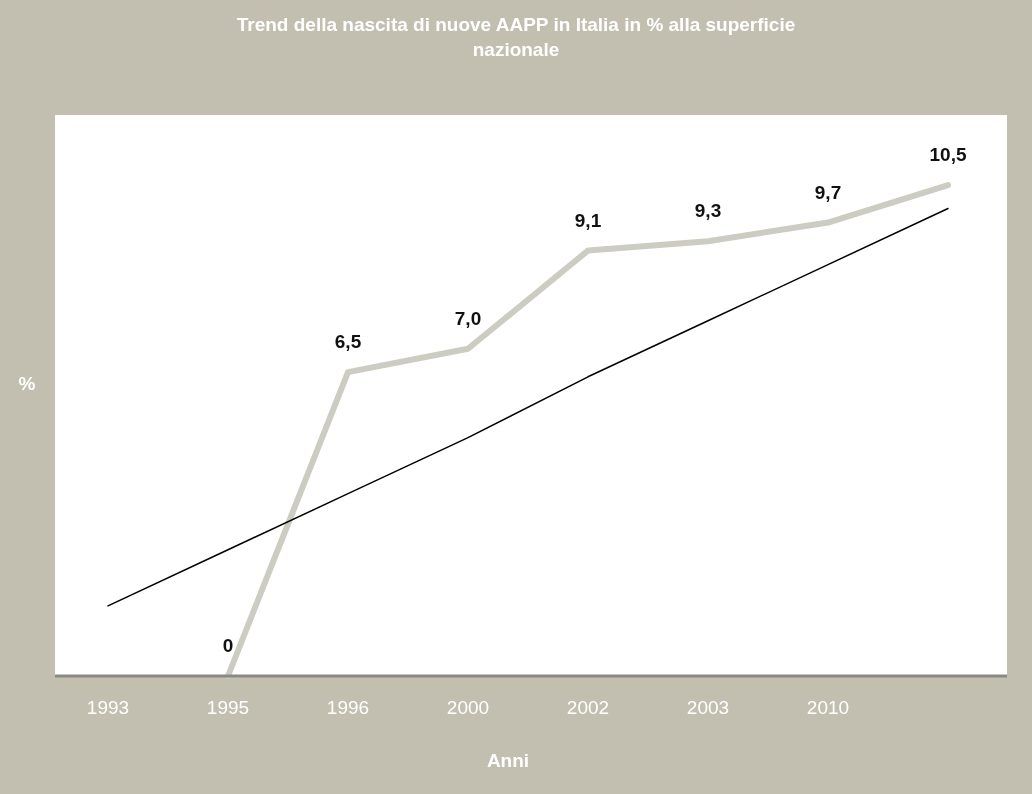 The width and height of the screenshot is (1032, 794). Describe the element at coordinates (468, 707) in the screenshot. I see `x-tick-label: 2000` at that location.